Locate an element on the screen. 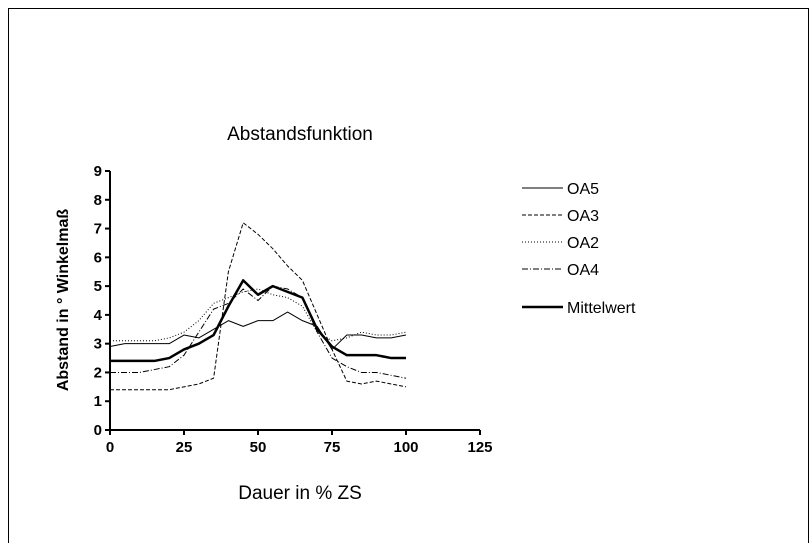 The width and height of the screenshot is (810, 543). y-tick-label: 8 is located at coordinates (98, 200).